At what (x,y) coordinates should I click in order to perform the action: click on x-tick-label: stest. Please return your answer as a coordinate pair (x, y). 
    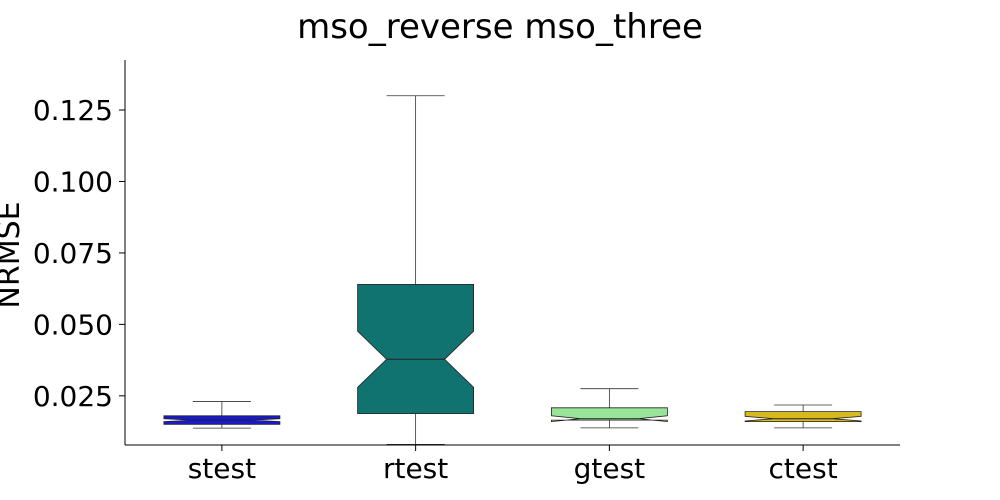
    Looking at the image, I should click on (222, 468).